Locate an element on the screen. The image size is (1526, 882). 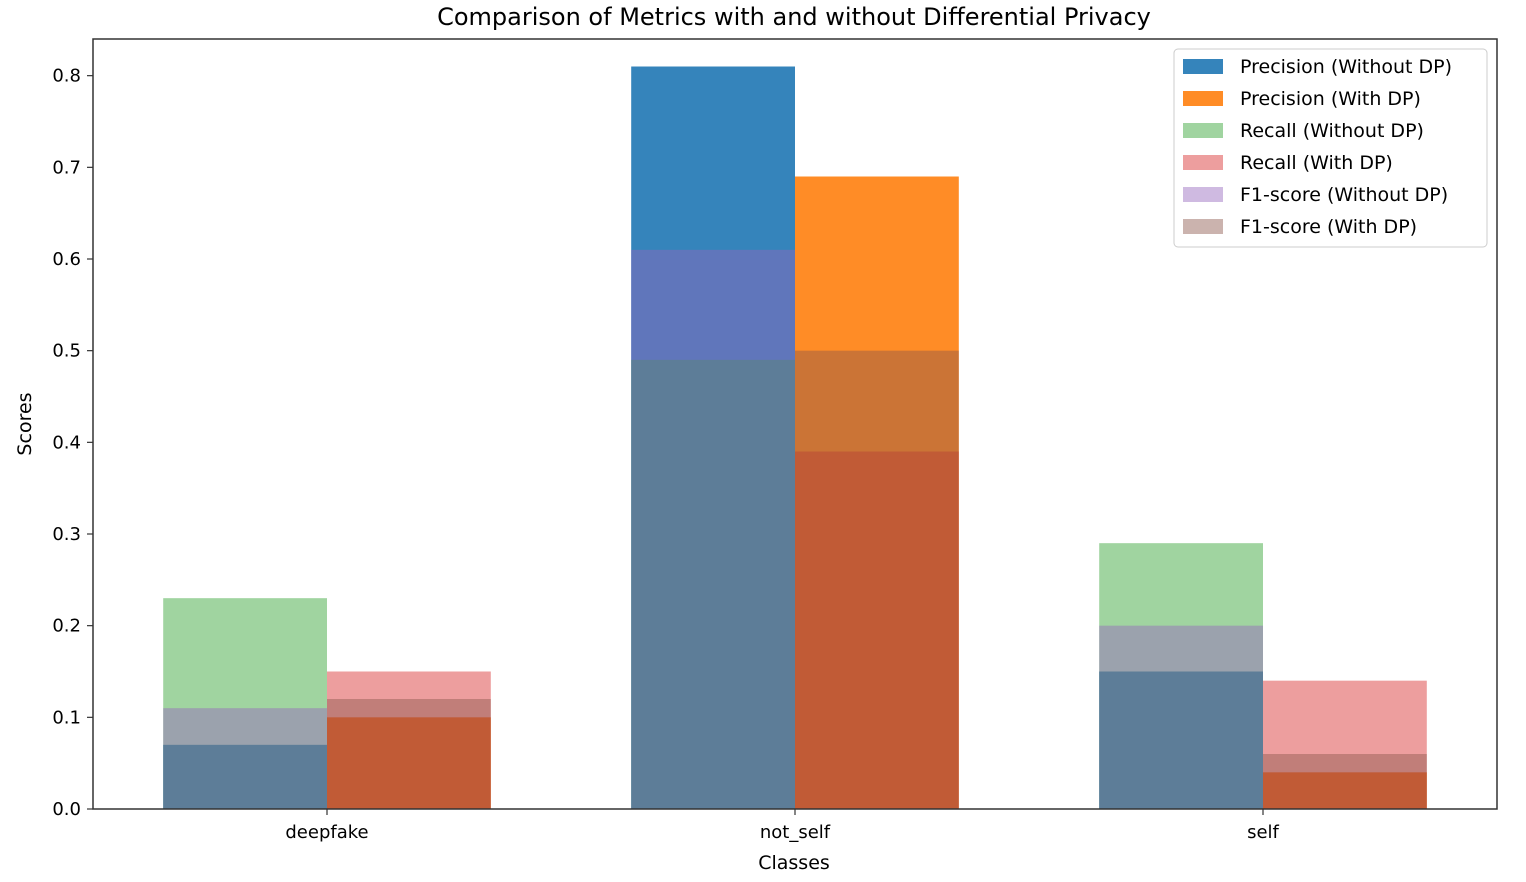
bar-recall-with-dp-self is located at coordinates (1345, 744).